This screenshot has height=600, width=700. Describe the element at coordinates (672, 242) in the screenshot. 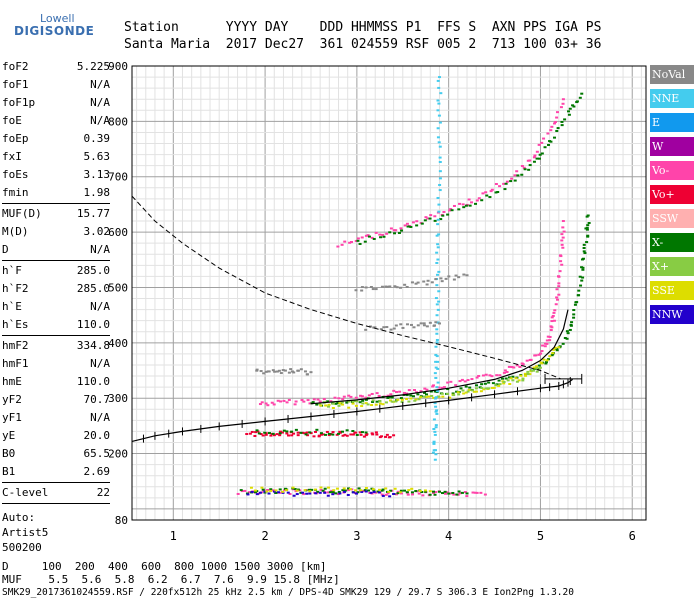

I see `legend-item-x-: X-` at that location.